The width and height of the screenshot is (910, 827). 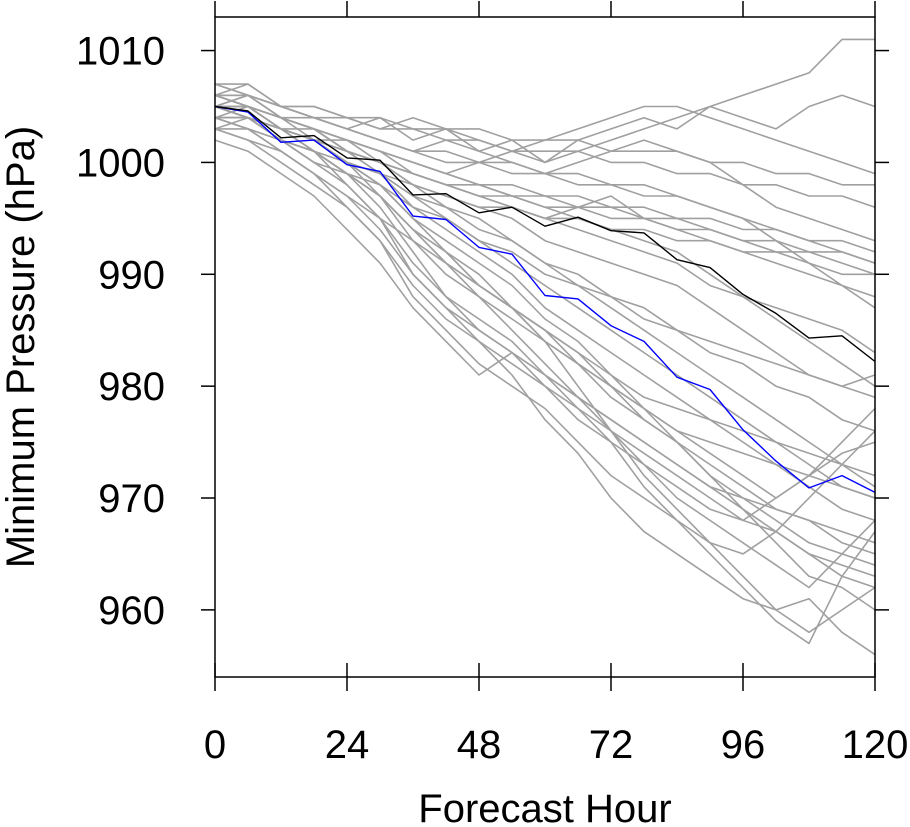 What do you see at coordinates (544, 807) in the screenshot?
I see `x-axis-title: Forecast Hour` at bounding box center [544, 807].